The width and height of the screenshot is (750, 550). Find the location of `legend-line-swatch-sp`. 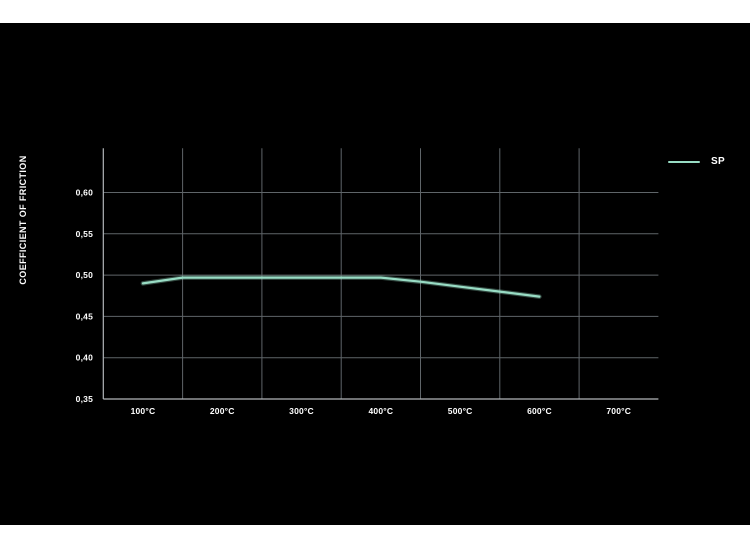

legend-line-swatch-sp is located at coordinates (684, 161).